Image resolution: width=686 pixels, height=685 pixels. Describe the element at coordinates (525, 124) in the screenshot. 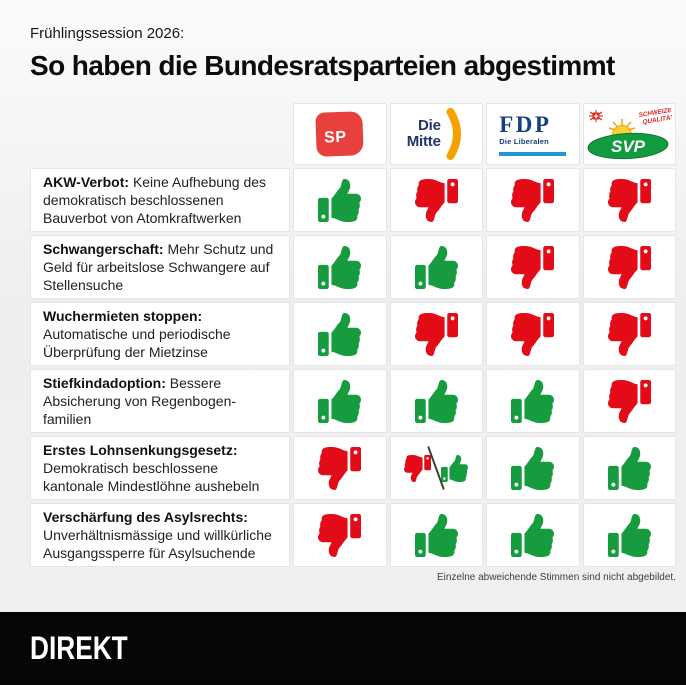

I see `fdp-logo-label: FDP` at that location.